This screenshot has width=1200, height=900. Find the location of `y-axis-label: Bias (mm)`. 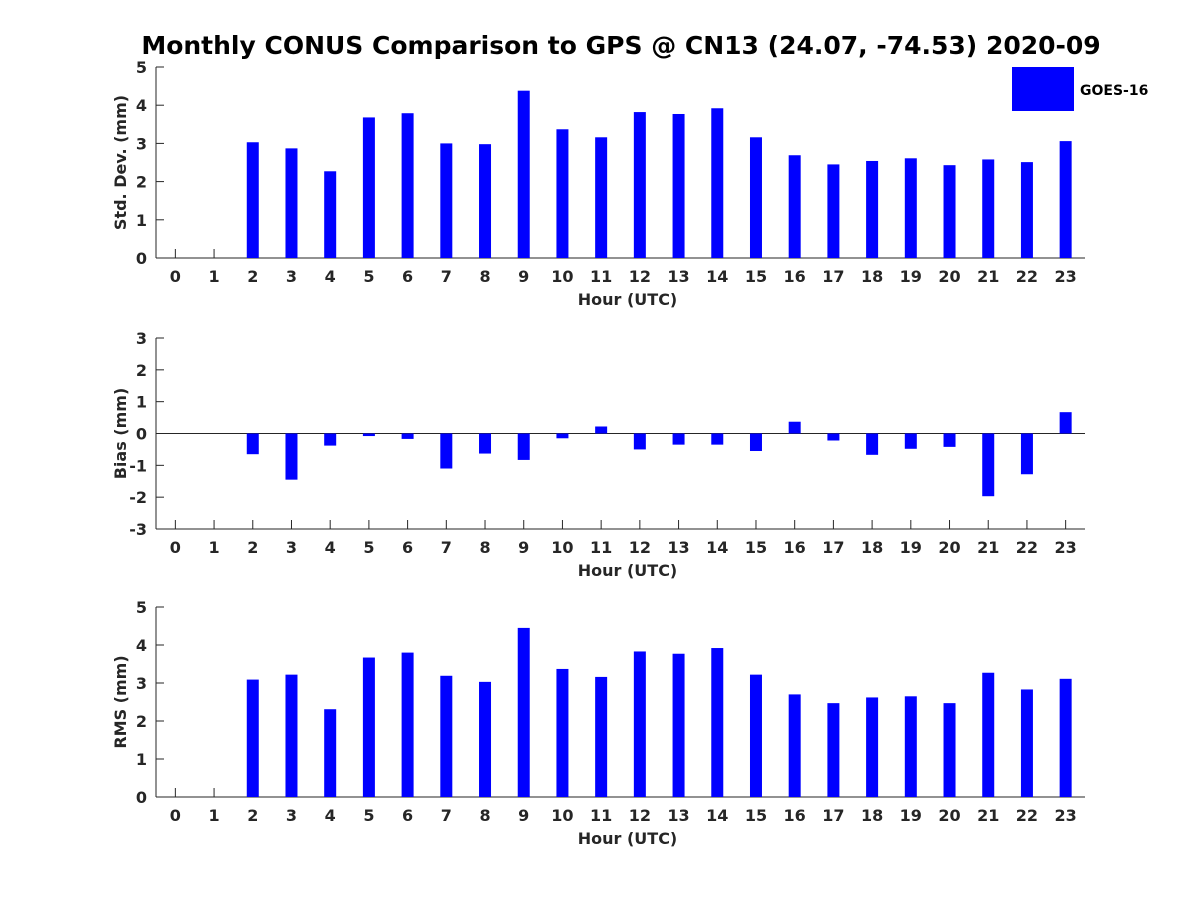

y-axis-label: Bias (mm) is located at coordinates (120, 434).